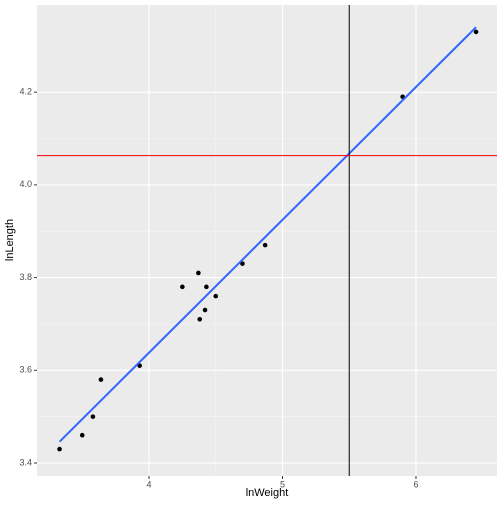 This screenshot has height=509, width=504. What do you see at coordinates (267, 493) in the screenshot?
I see `x-axis-title: lnWeight` at bounding box center [267, 493].